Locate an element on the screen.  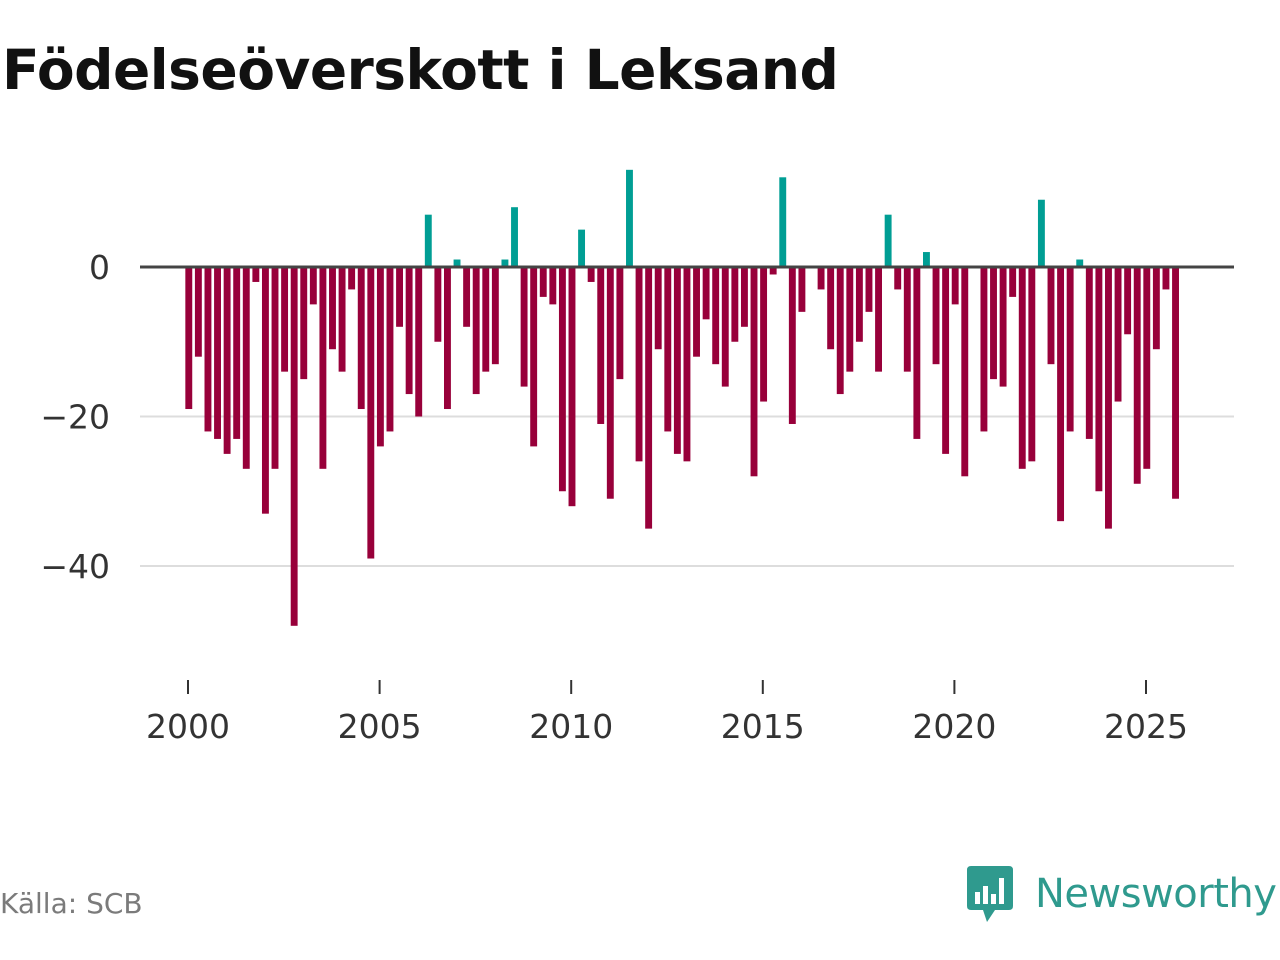
y-tick-label: −20 is located at coordinates (75, 417).